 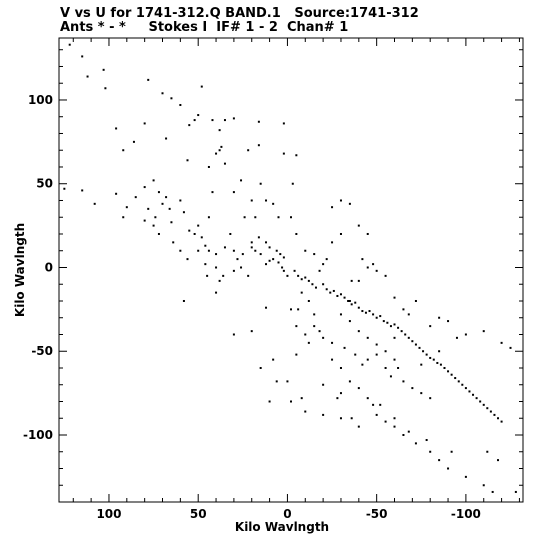 I want to click on x-tick-label: -100, so click(x=466, y=514).